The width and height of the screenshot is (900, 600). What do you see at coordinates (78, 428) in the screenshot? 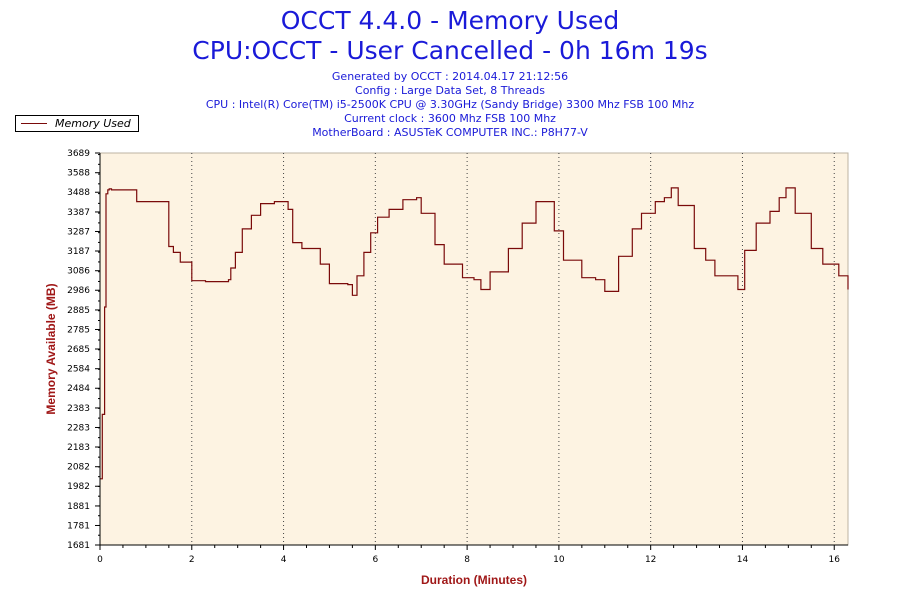
I see `y-tick-label: 2283` at bounding box center [78, 428].